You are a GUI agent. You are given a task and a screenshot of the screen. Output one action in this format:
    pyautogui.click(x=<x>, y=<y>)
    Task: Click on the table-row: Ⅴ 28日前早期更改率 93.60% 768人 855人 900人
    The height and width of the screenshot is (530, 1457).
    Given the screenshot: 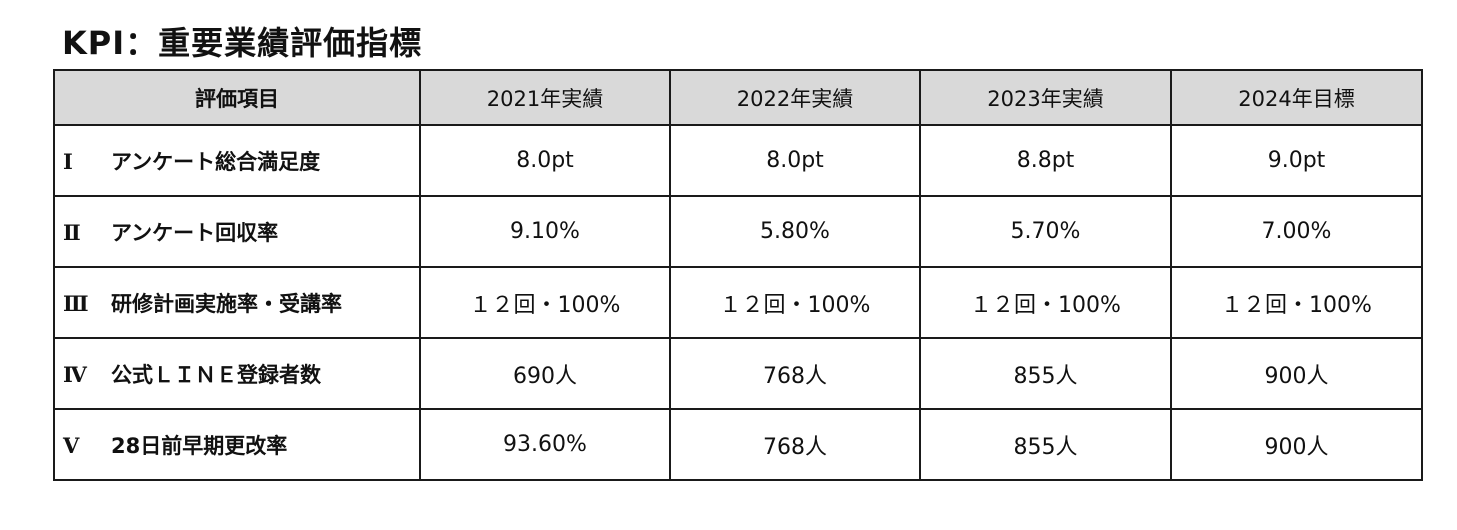 What is the action you would take?
    pyautogui.click(x=738, y=444)
    